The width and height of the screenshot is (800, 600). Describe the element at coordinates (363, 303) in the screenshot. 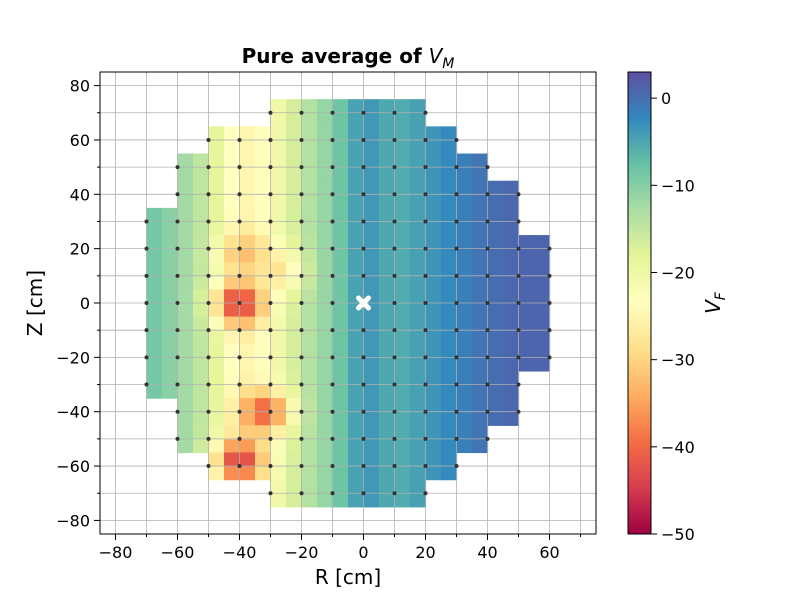

I see `origin-marker` at that location.